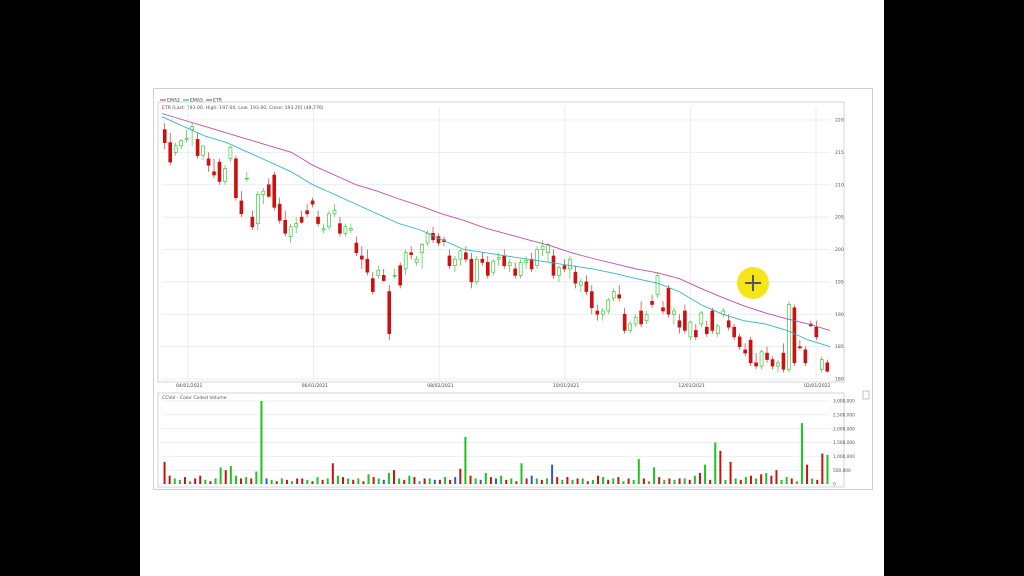 The width and height of the screenshot is (1024, 576). I want to click on volume-pane, so click(501, 440).